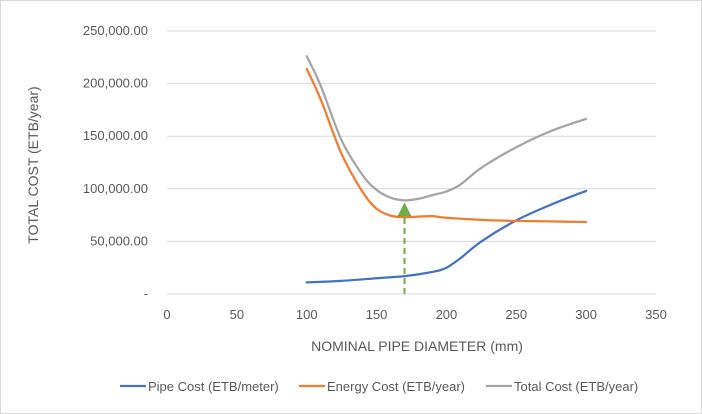 Image resolution: width=702 pixels, height=414 pixels. What do you see at coordinates (396, 386) in the screenshot?
I see `legend-label-energy: Energy Cost (ETB/year)` at bounding box center [396, 386].